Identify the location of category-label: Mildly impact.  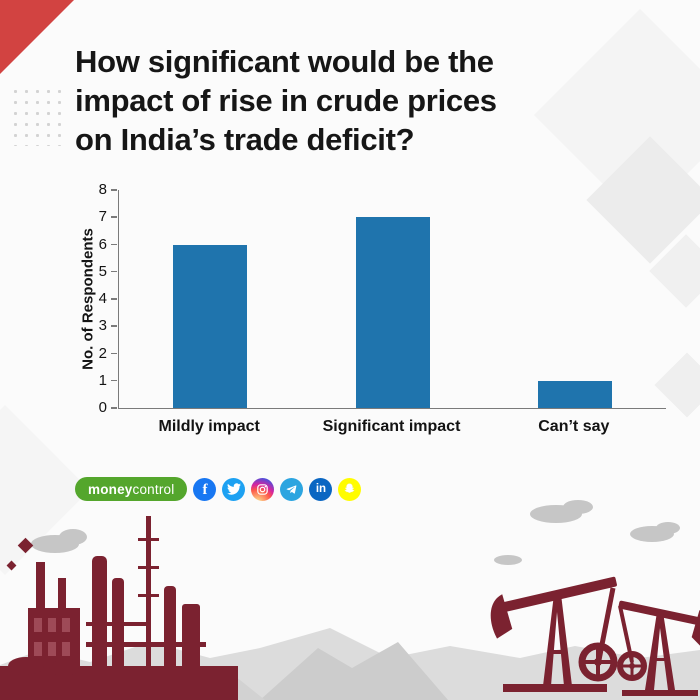
(209, 426).